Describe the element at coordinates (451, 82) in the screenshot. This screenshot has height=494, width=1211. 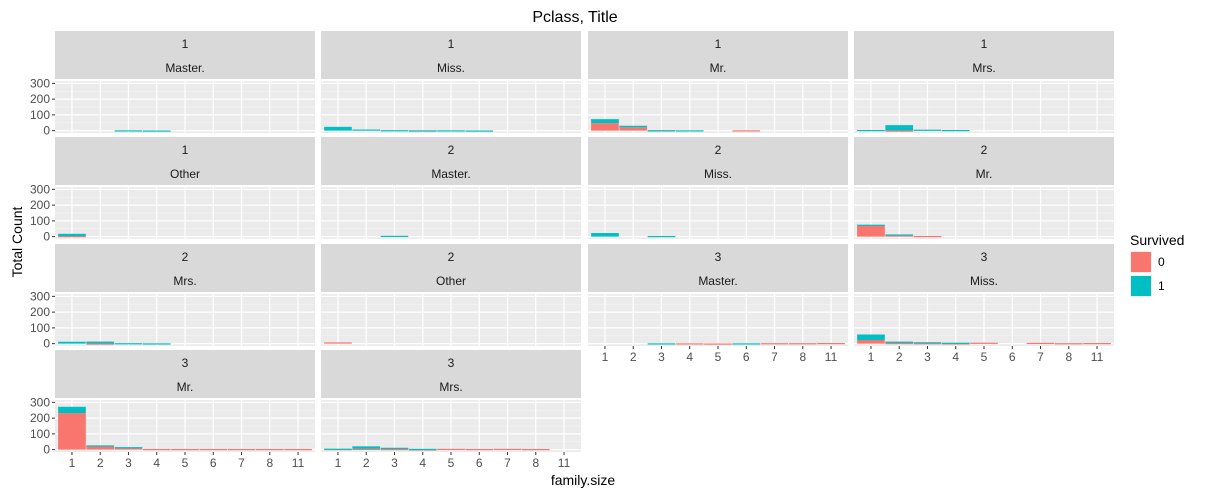
I see `facet-panel: 1 Miss.` at that location.